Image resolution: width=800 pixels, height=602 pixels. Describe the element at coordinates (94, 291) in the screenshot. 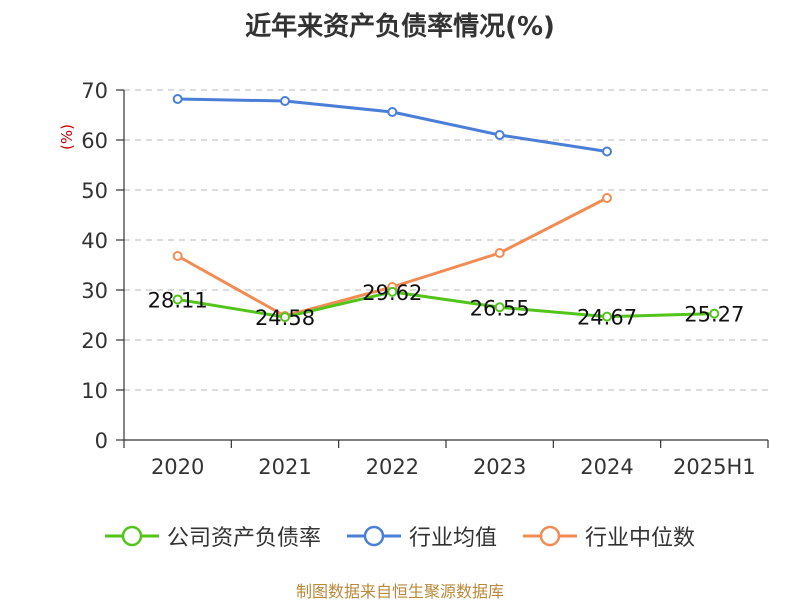

I see `y-tick-label: 30` at that location.